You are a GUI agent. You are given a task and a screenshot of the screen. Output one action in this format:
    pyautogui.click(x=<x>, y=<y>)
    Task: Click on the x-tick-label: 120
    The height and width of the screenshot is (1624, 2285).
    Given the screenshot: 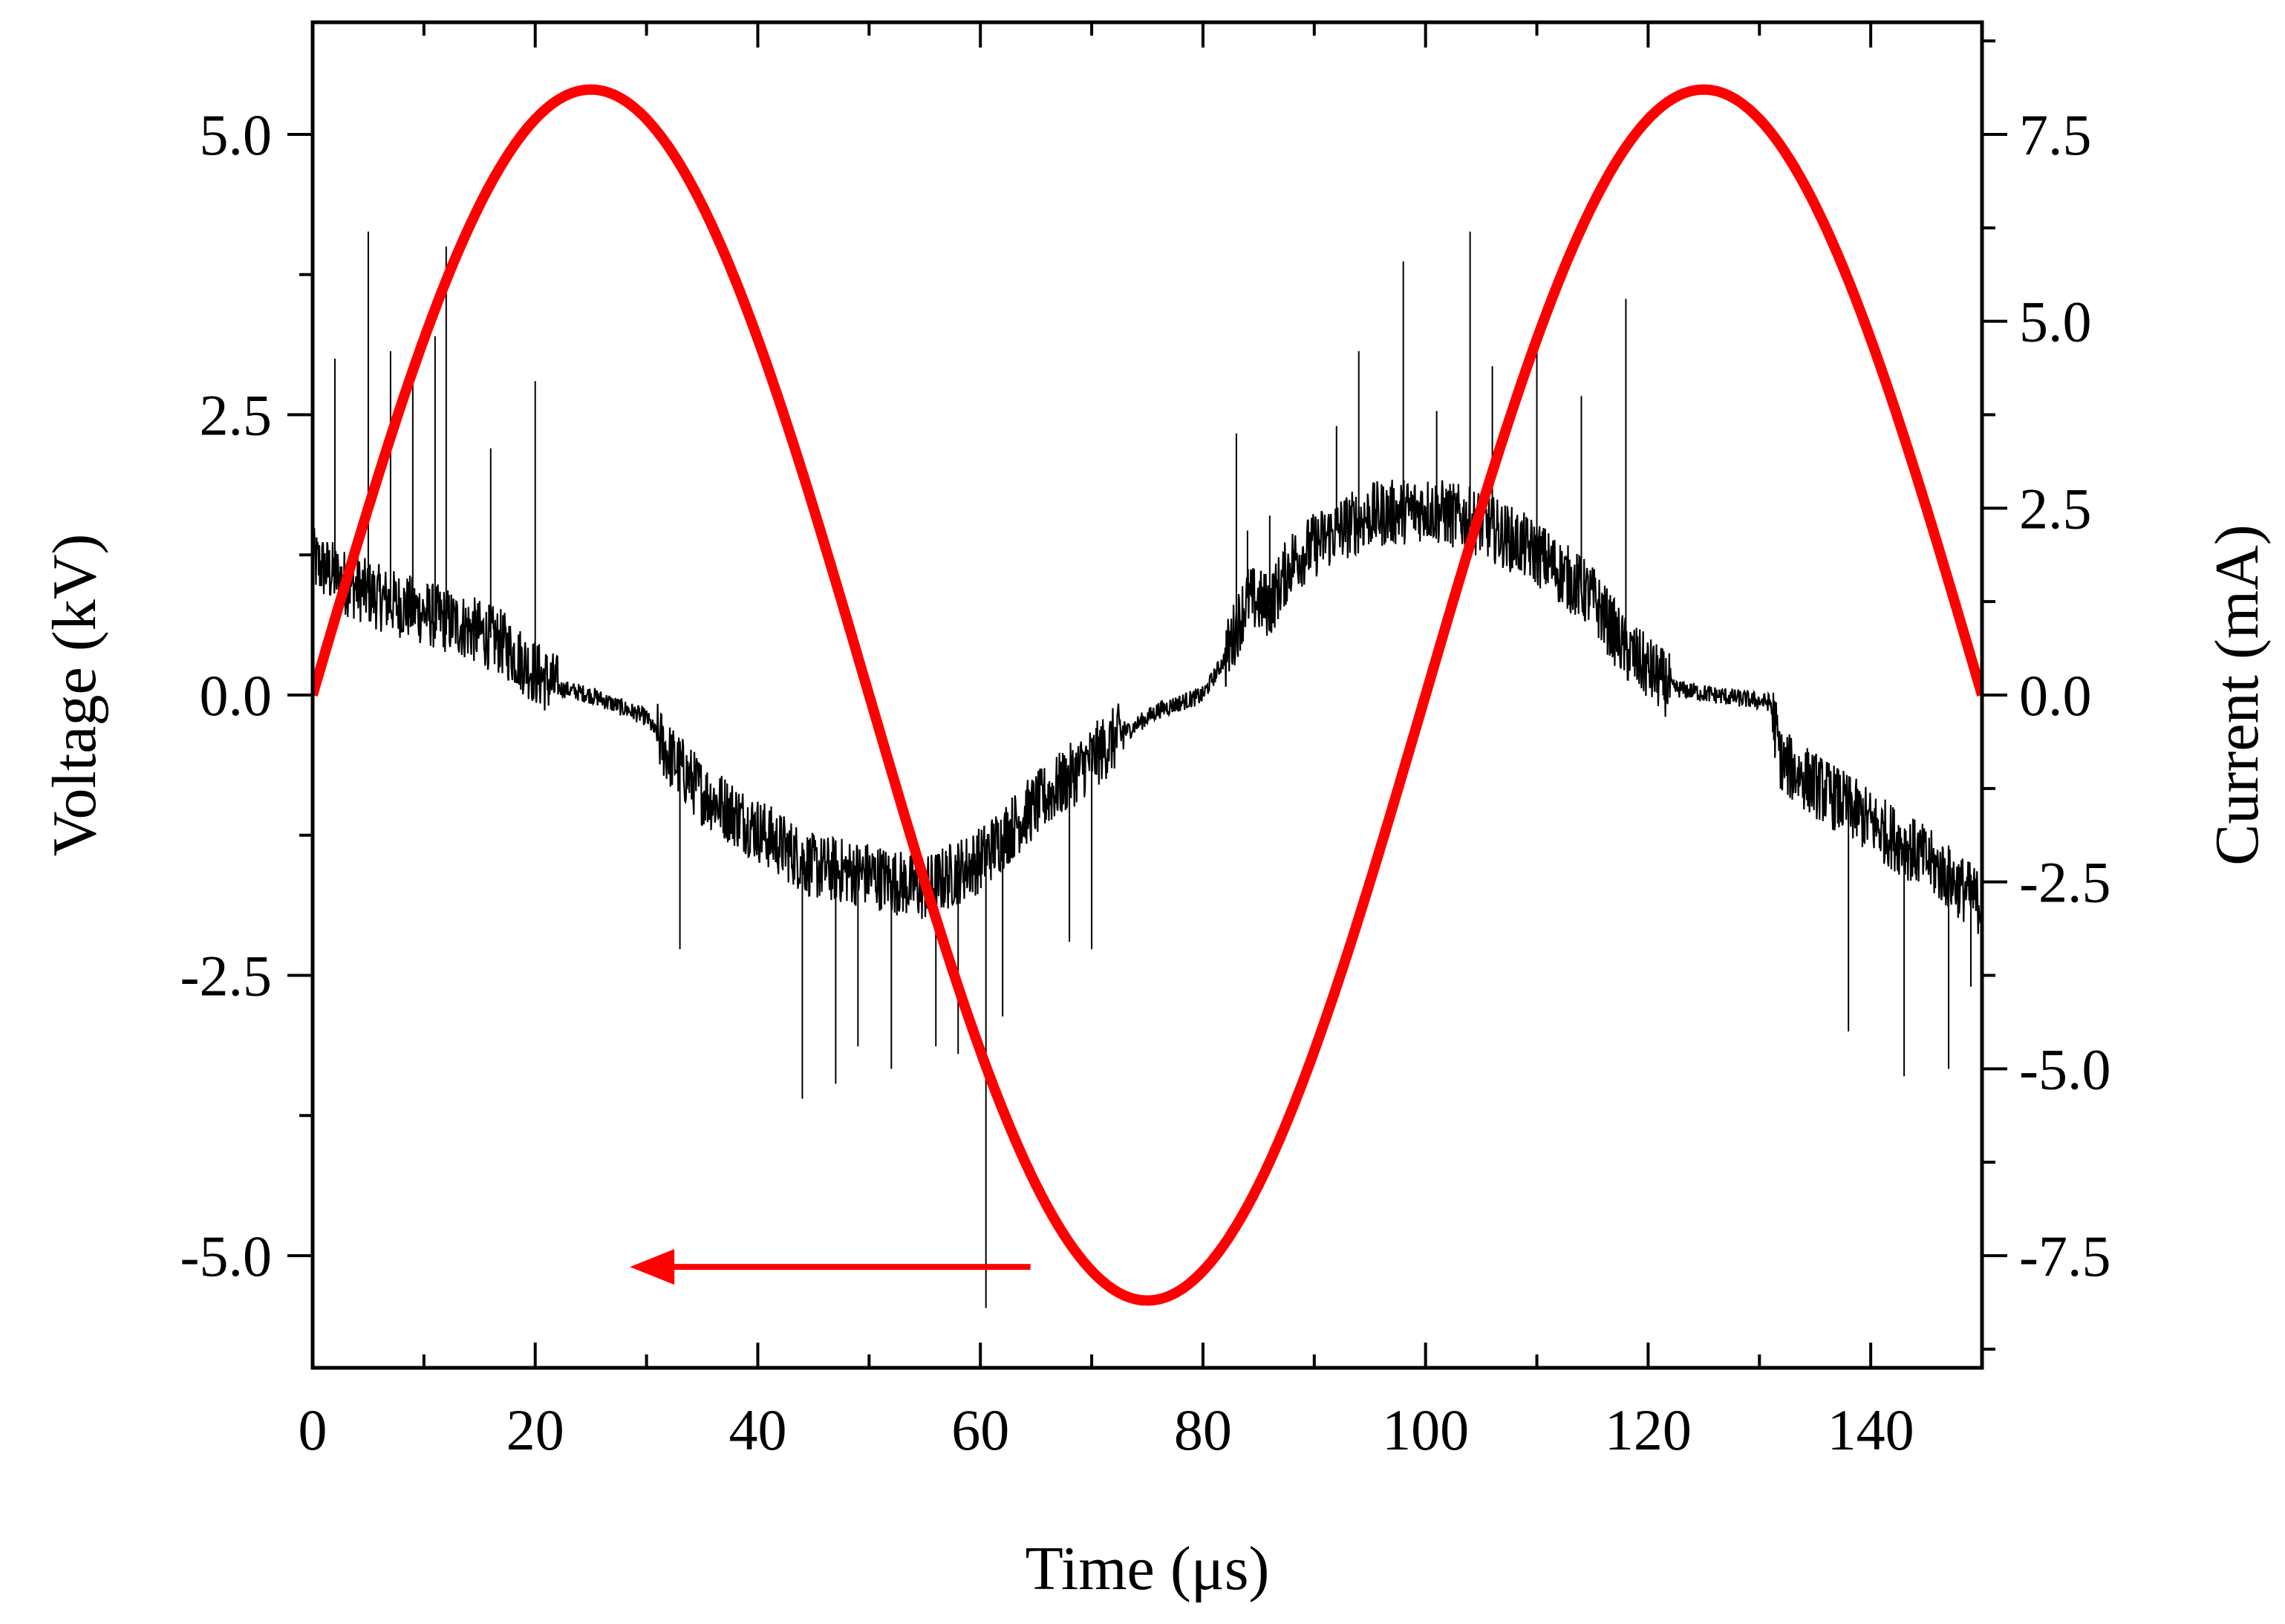 What is the action you would take?
    pyautogui.click(x=1648, y=1430)
    